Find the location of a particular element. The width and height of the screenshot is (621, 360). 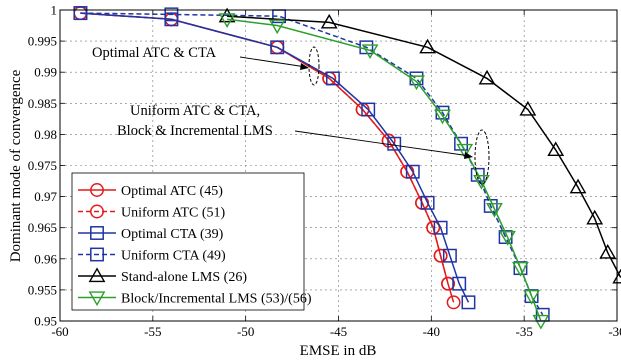

x-tick-label: -35 is located at coordinates (523, 331).